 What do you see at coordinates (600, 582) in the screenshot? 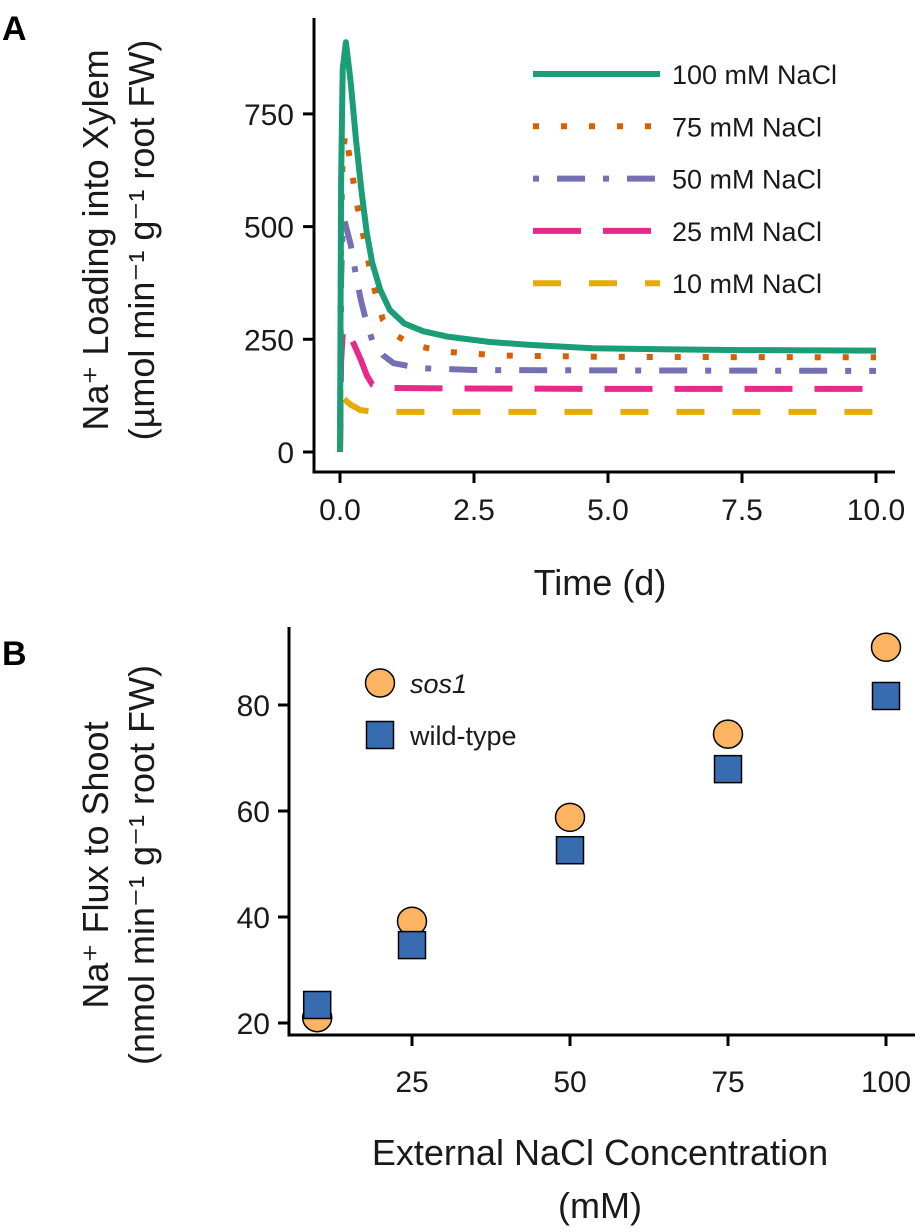
I see `panel-a-xlabel: Time (d)` at bounding box center [600, 582].